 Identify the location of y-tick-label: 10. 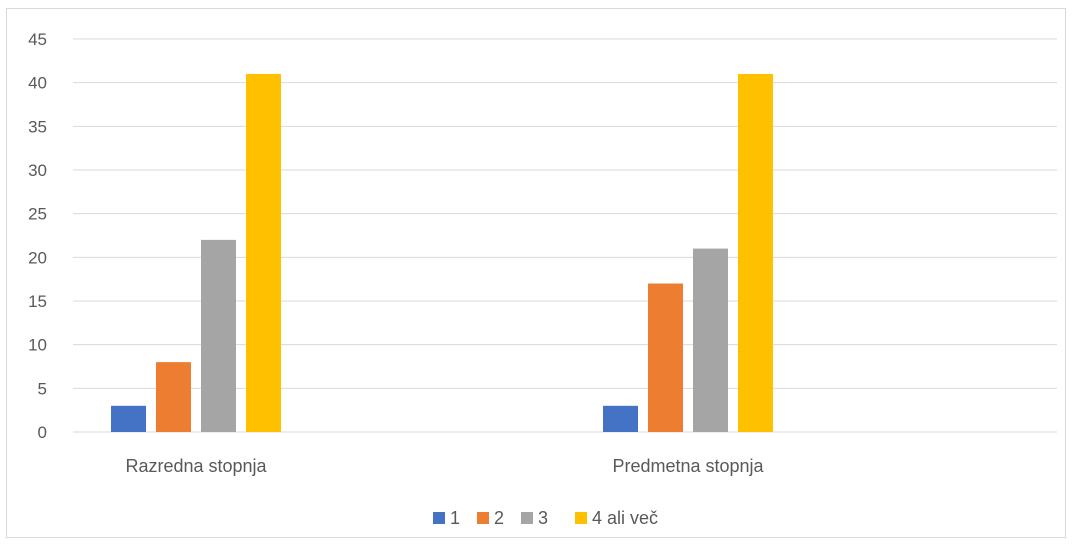
(37, 345).